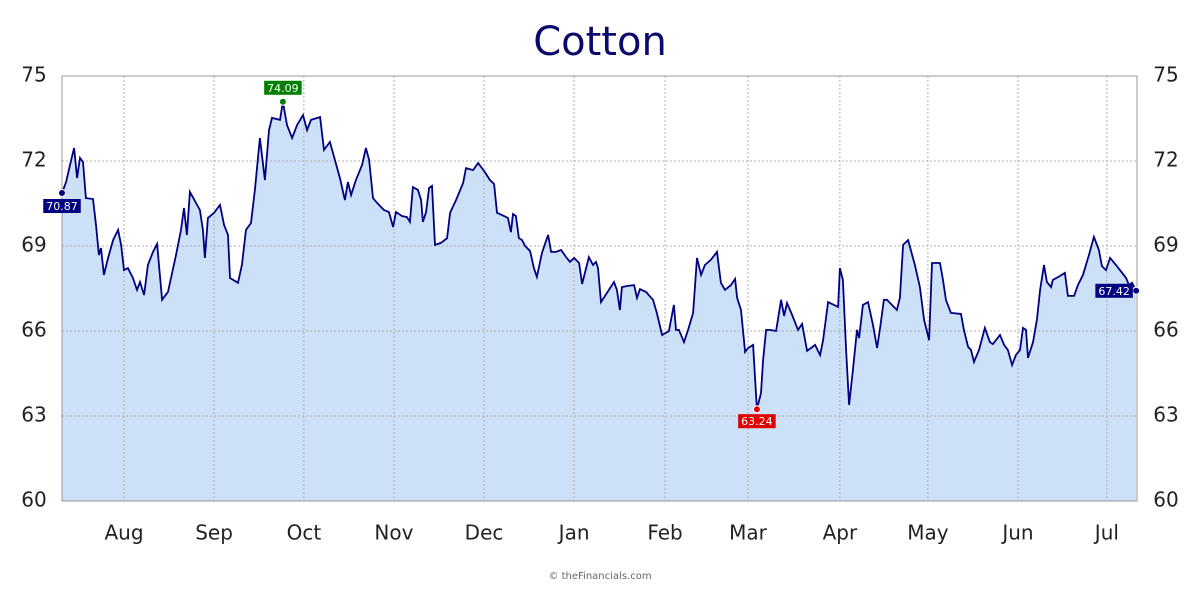  I want to click on x-tick-label: Nov, so click(393, 533).